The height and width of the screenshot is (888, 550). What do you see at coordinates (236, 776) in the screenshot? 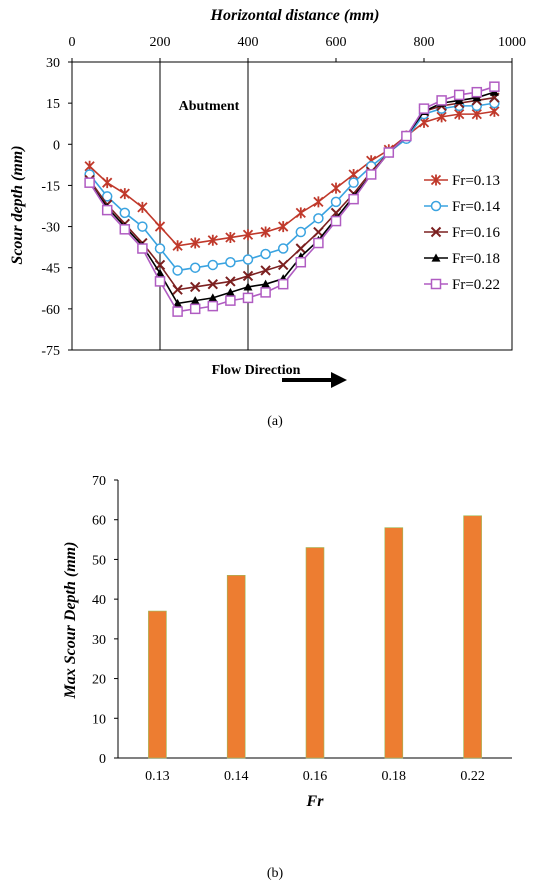
I see `x-tick-label: 0.14` at bounding box center [236, 776].